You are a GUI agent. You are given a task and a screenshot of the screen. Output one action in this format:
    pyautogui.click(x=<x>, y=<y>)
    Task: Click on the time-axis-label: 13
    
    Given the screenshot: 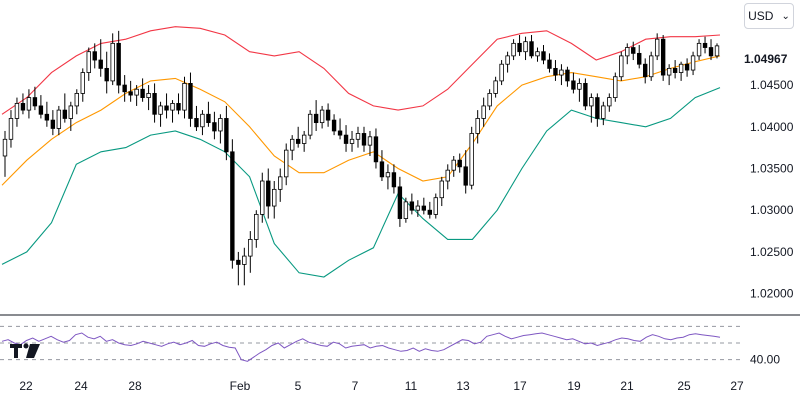 What is the action you would take?
    pyautogui.click(x=463, y=386)
    